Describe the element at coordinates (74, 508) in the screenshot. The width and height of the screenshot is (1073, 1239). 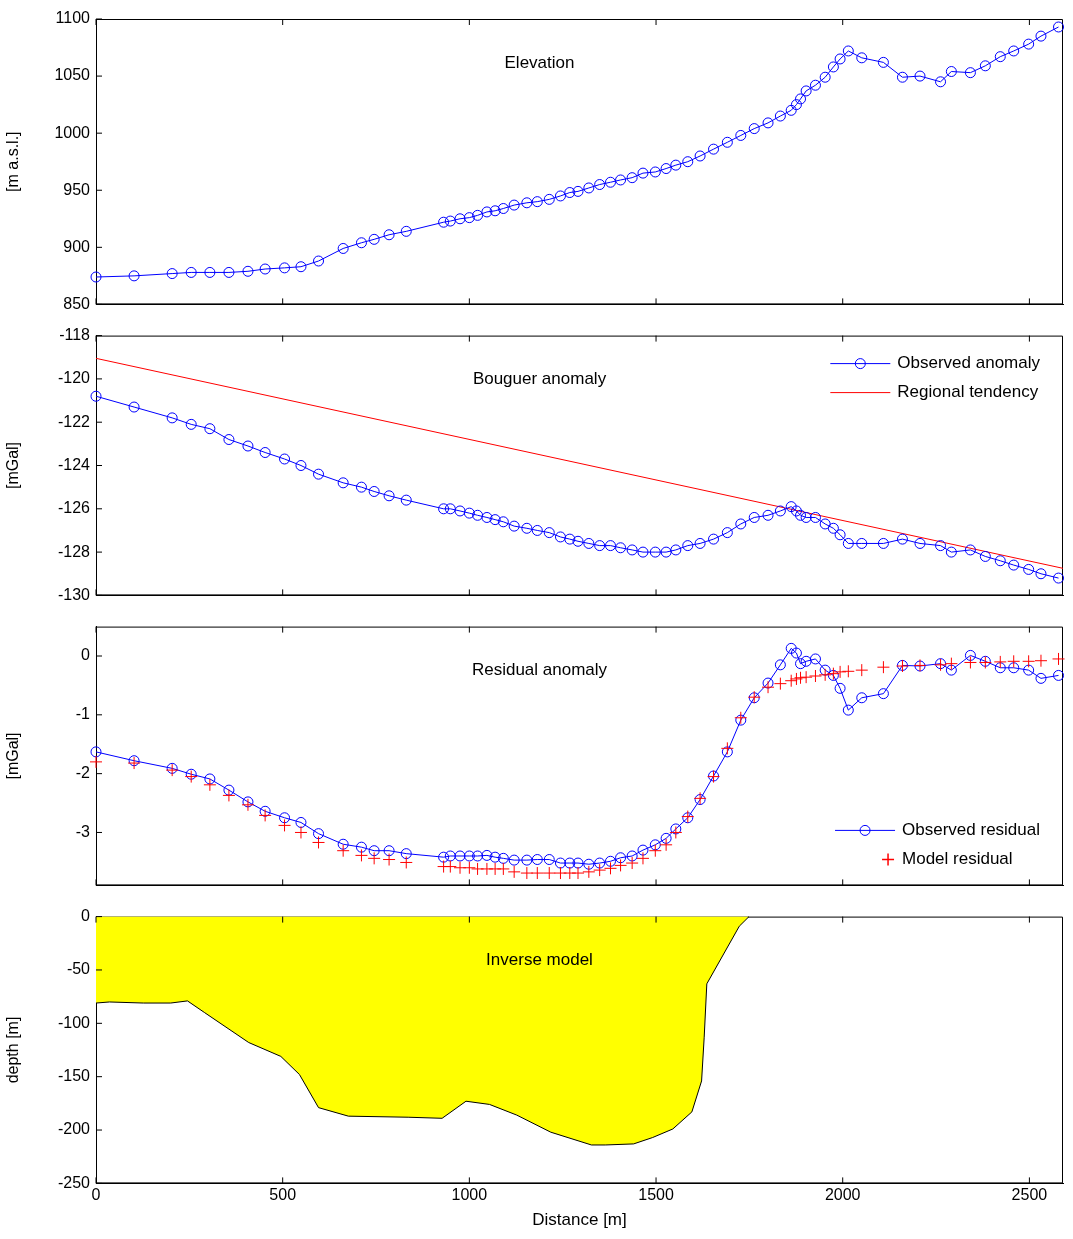
I see `y-tick-label: -126` at that location.